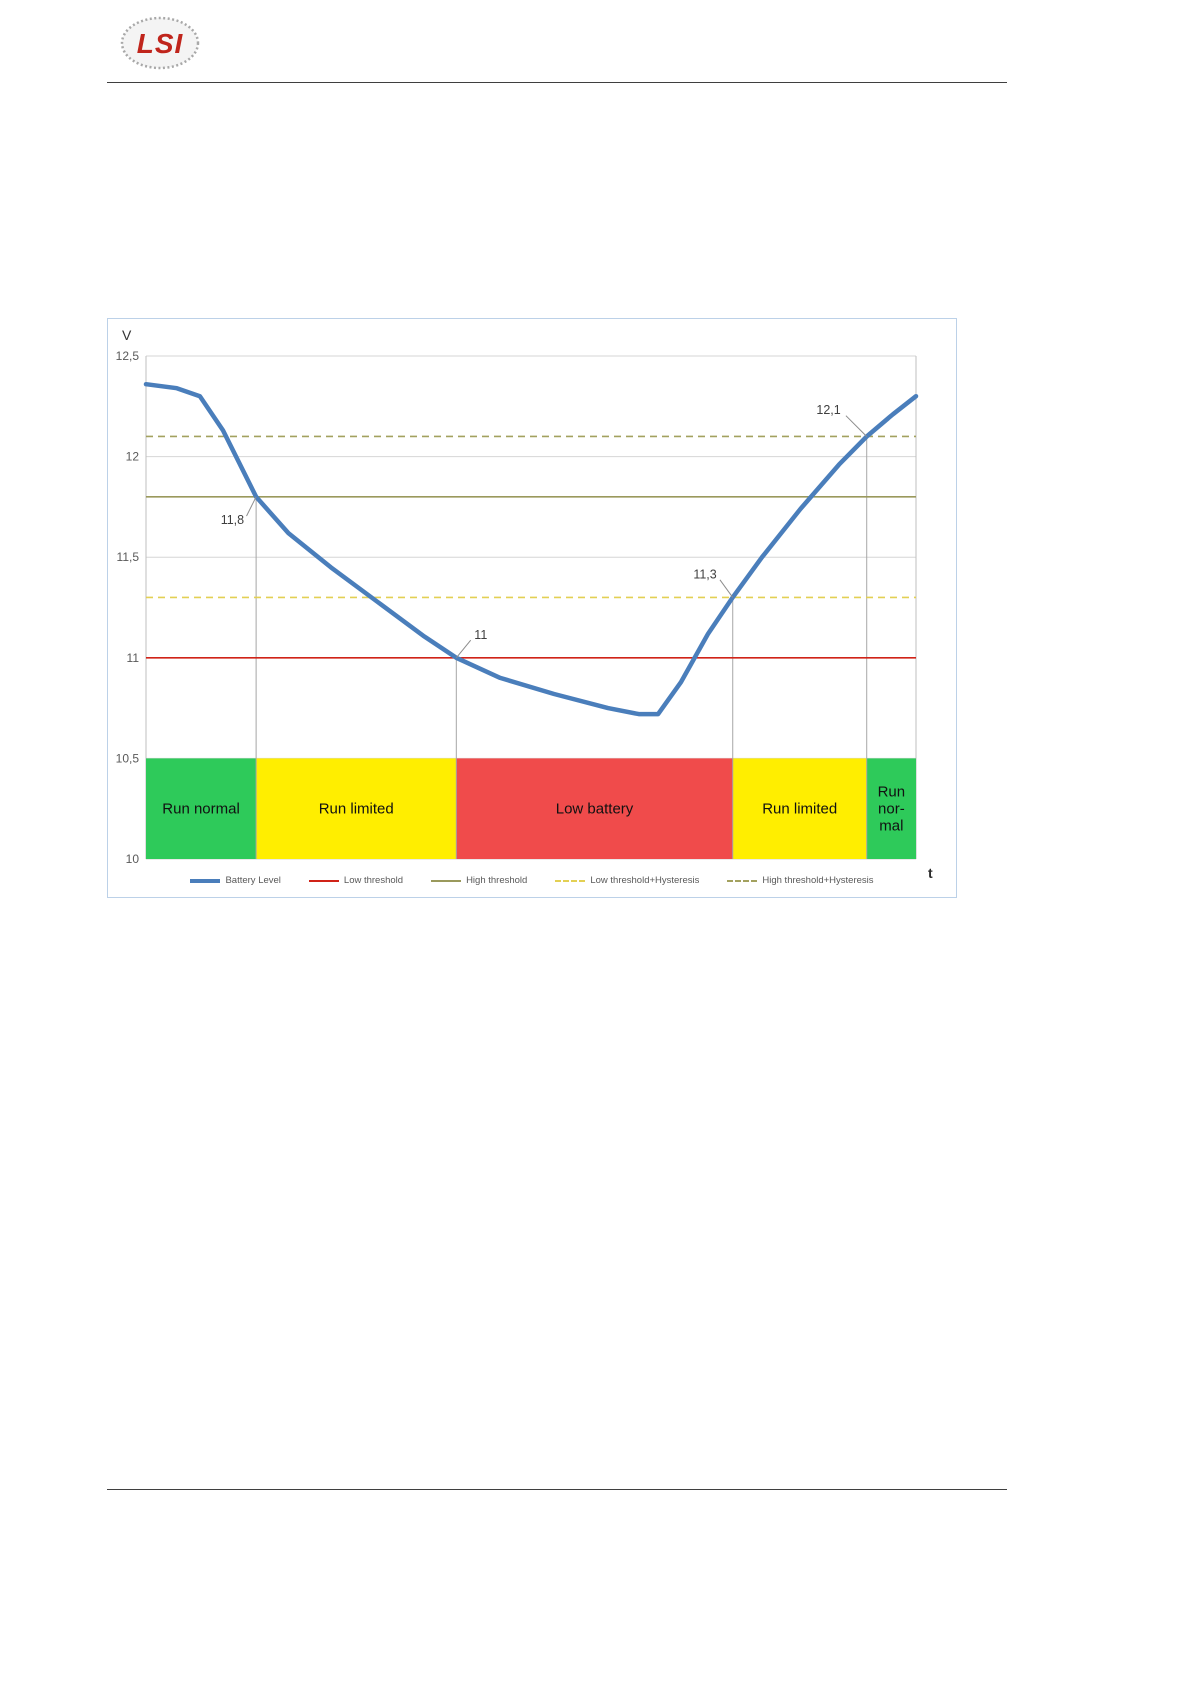 The image size is (1191, 1684). What do you see at coordinates (253, 880) in the screenshot?
I see `legend-label: Battery Level` at bounding box center [253, 880].